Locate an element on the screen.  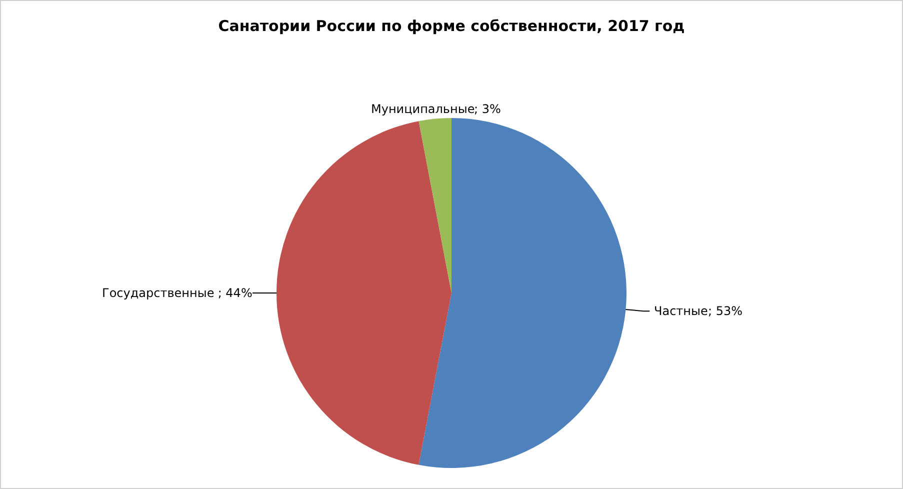
slice-label: Государственные is located at coordinates (158, 293).